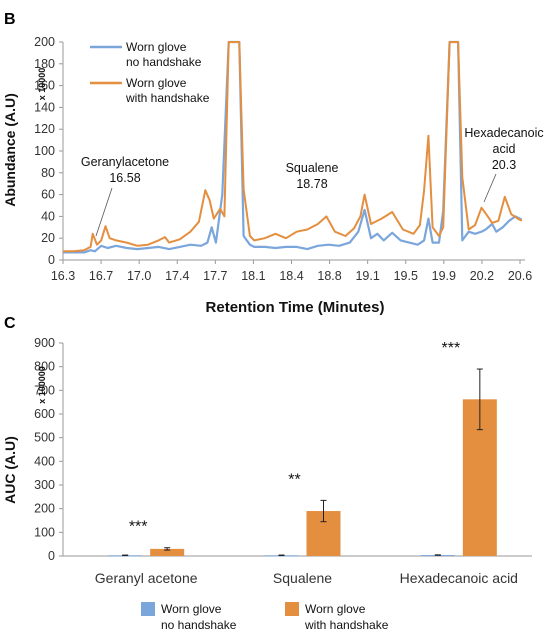 Image resolution: width=550 pixels, height=635 pixels. What do you see at coordinates (10, 470) in the screenshot?
I see `bar-chart-y-label: AUC (A.U)` at bounding box center [10, 470].